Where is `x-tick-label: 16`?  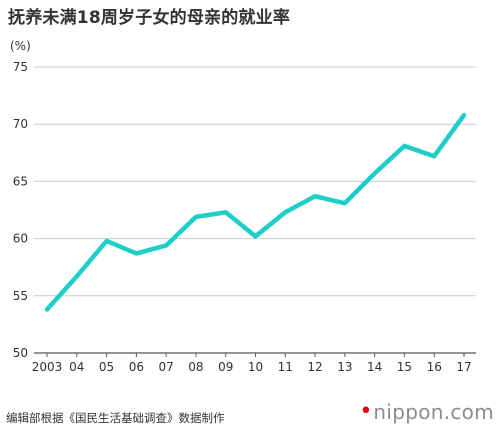 x-tick-label: 16 is located at coordinates (434, 367).